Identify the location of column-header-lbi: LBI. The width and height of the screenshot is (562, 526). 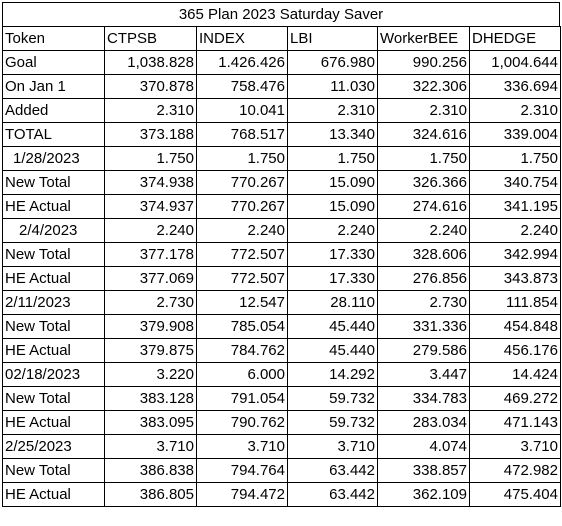
(332, 38).